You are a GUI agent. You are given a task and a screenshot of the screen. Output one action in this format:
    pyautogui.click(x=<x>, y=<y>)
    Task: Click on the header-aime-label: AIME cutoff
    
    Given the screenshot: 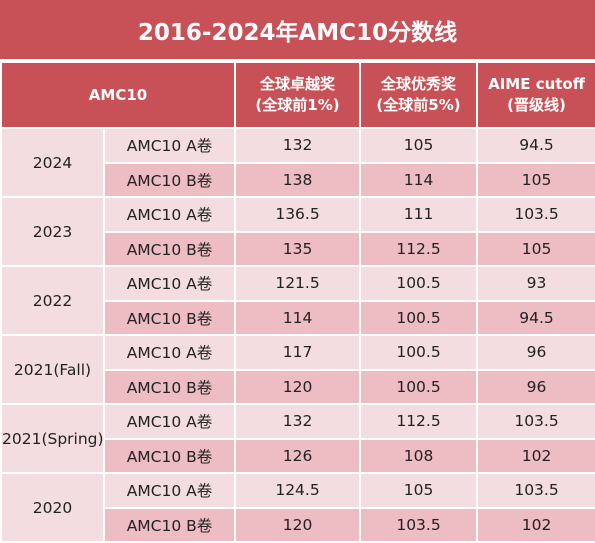 What is the action you would take?
    pyautogui.click(x=536, y=84)
    